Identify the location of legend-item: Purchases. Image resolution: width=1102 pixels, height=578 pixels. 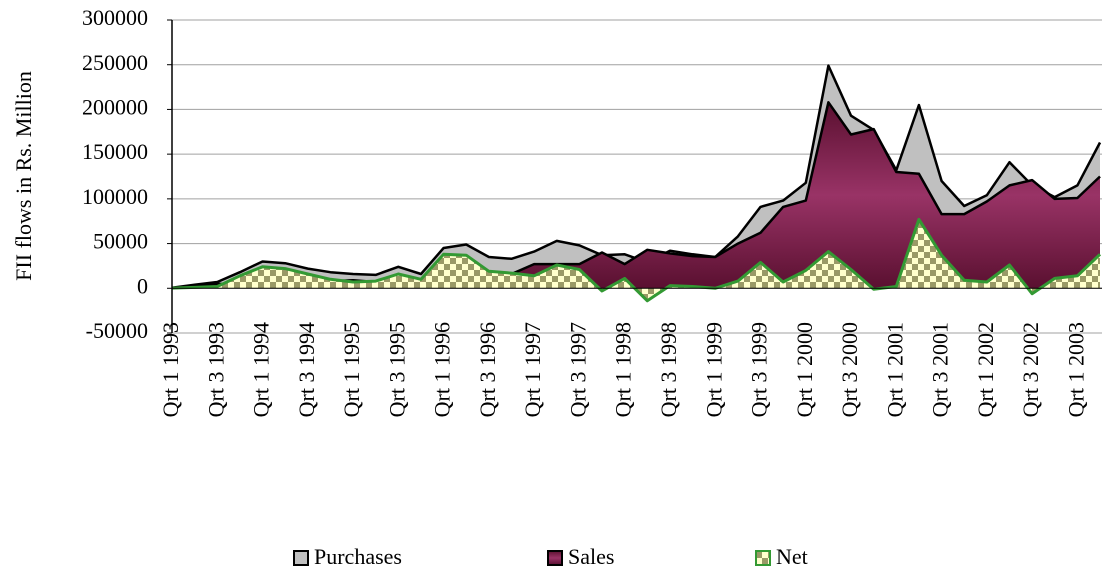
(347, 556).